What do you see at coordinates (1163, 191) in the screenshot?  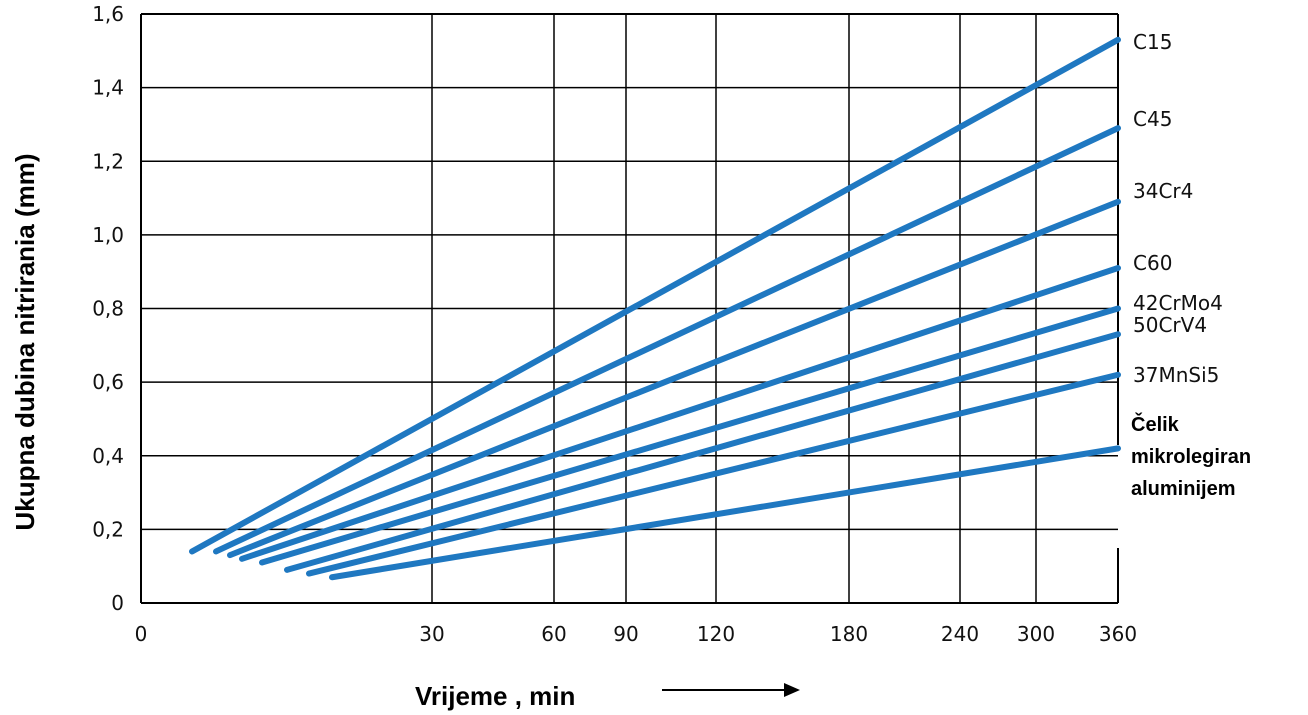 I see `series-label-2: 34Cr4` at bounding box center [1163, 191].